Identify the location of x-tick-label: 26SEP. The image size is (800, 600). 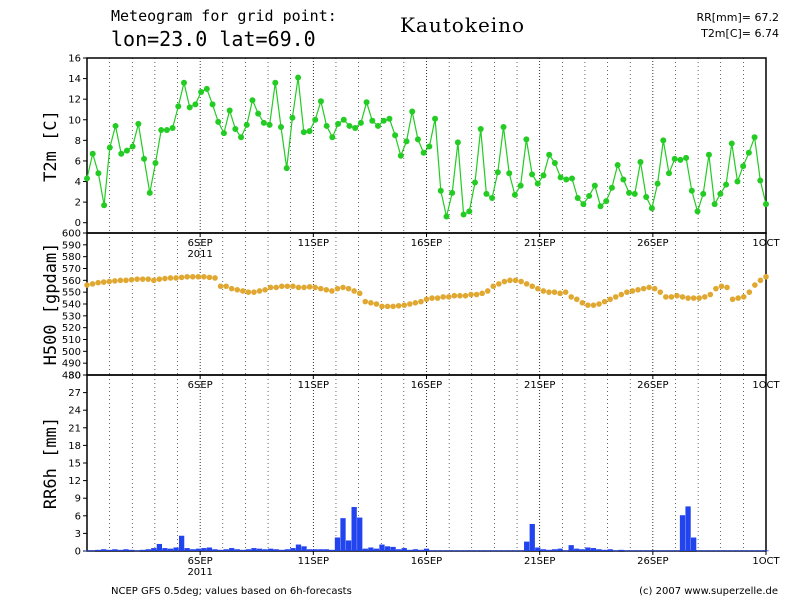
(652, 243).